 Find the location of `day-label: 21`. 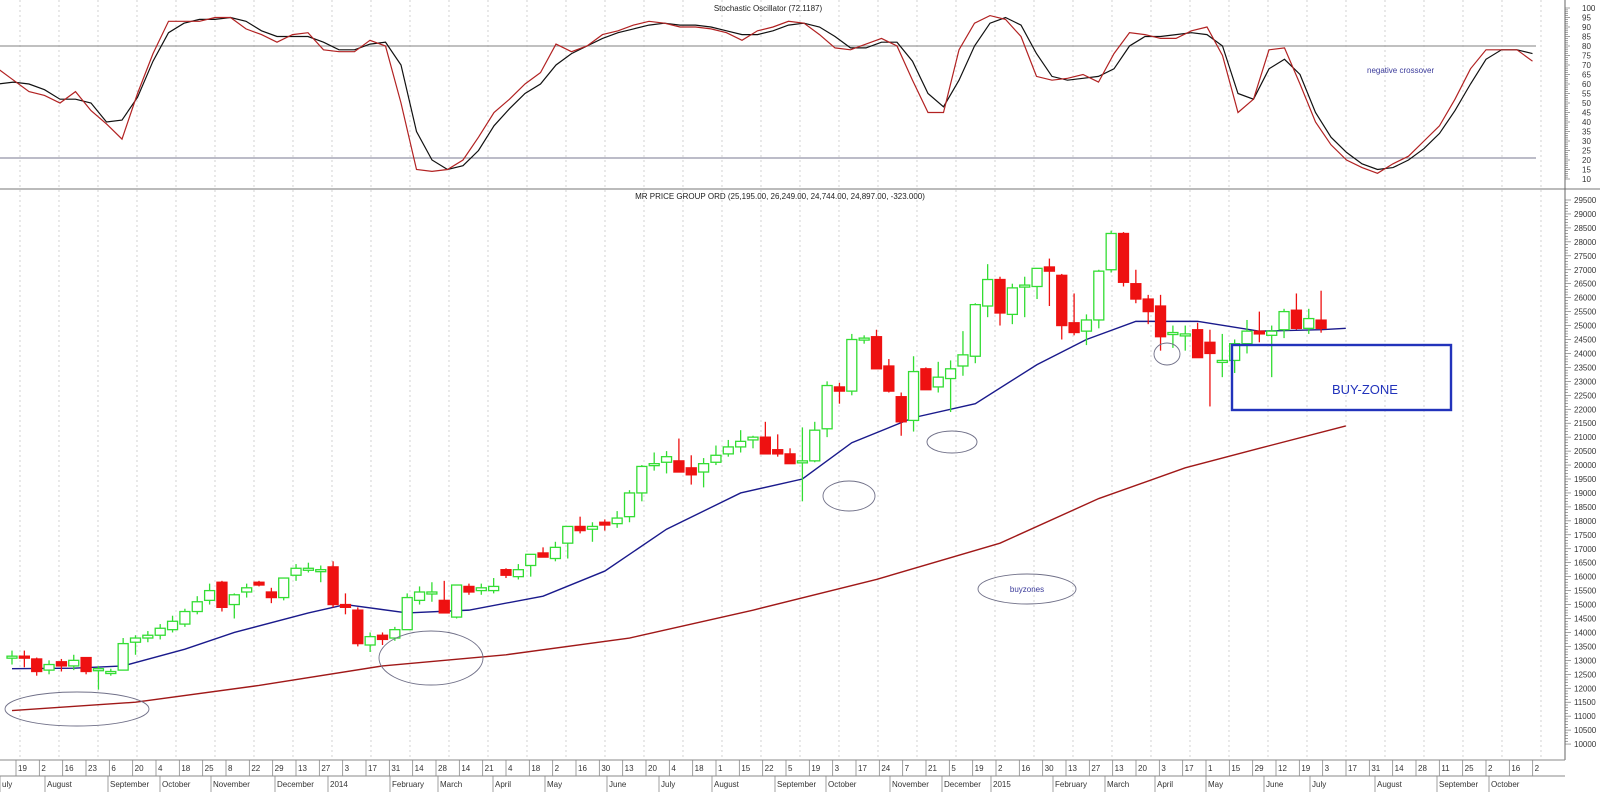

day-label: 21 is located at coordinates (932, 768).